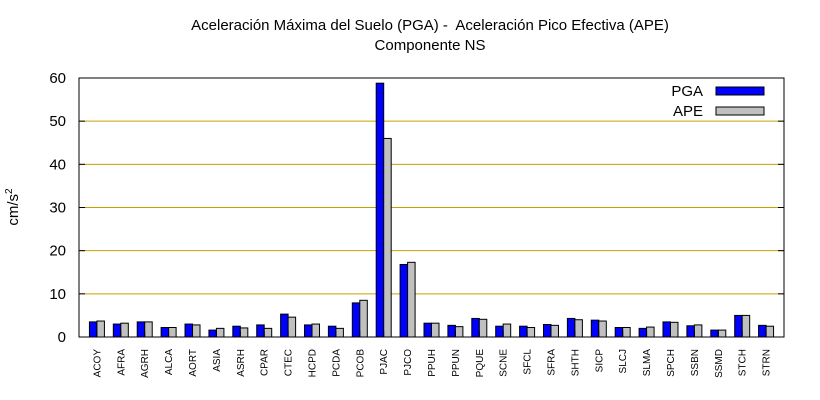  What do you see at coordinates (265, 362) in the screenshot?
I see `x-tick-label: CPAR` at bounding box center [265, 362].